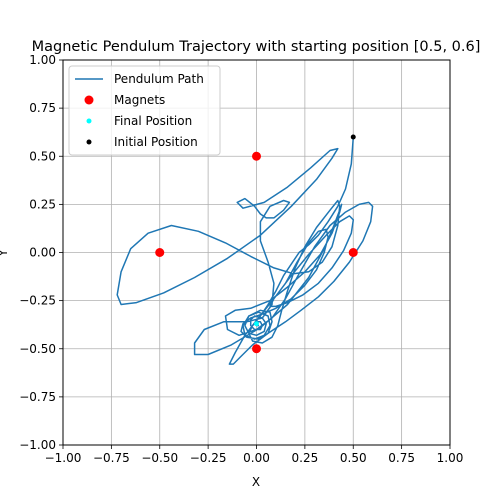  I want to click on legend-box, so click(144, 110).